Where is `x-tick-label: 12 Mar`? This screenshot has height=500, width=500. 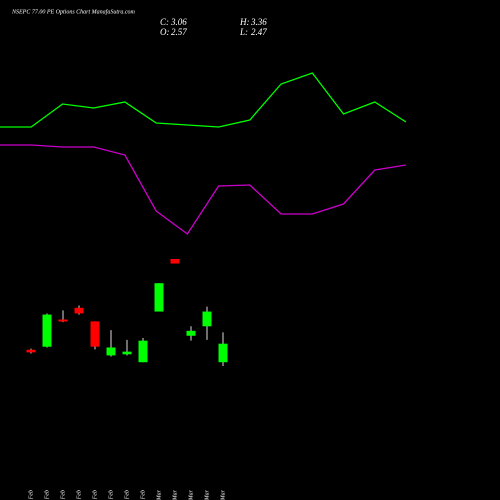
x-tick-label: 12 Mar is located at coordinates (223, 494).